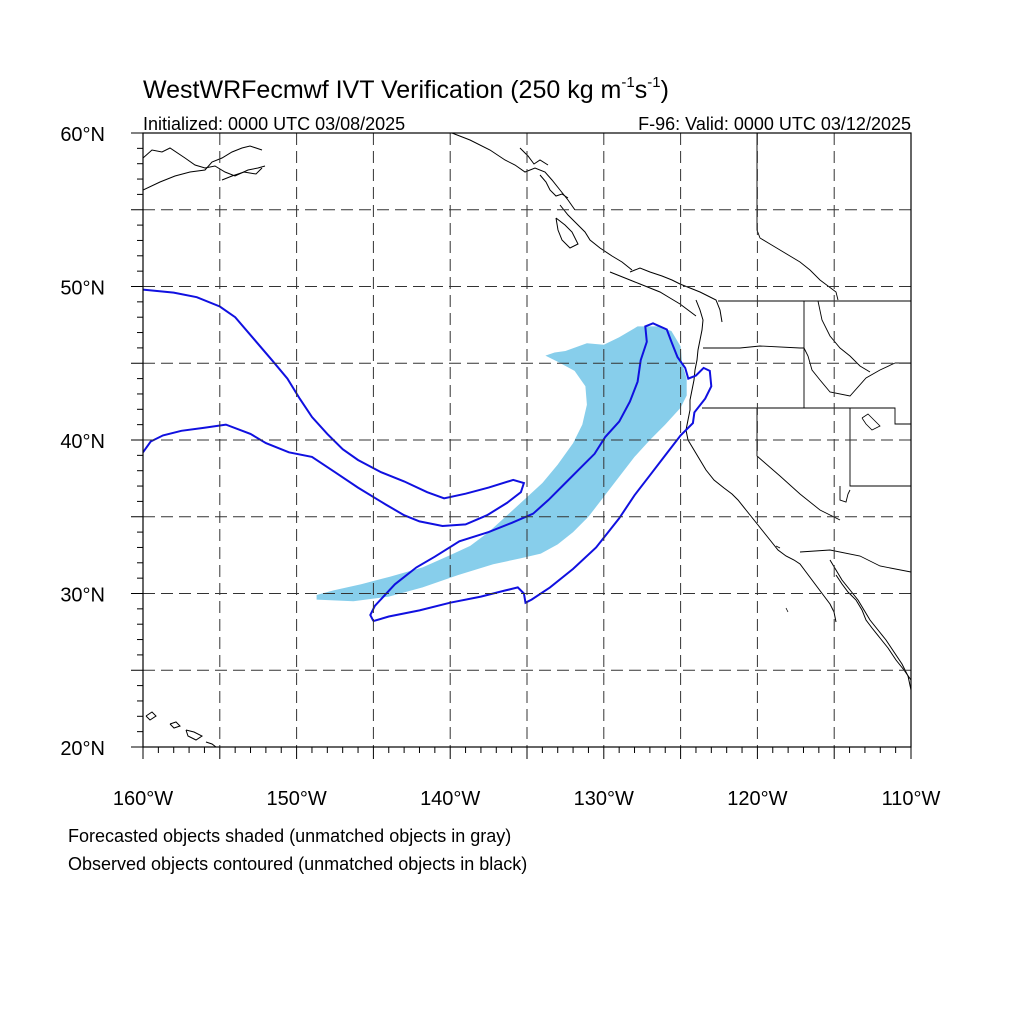 Image resolution: width=1024 pixels, height=1024 pixels. I want to click on lat-tick-label: 20°N, so click(82, 749).